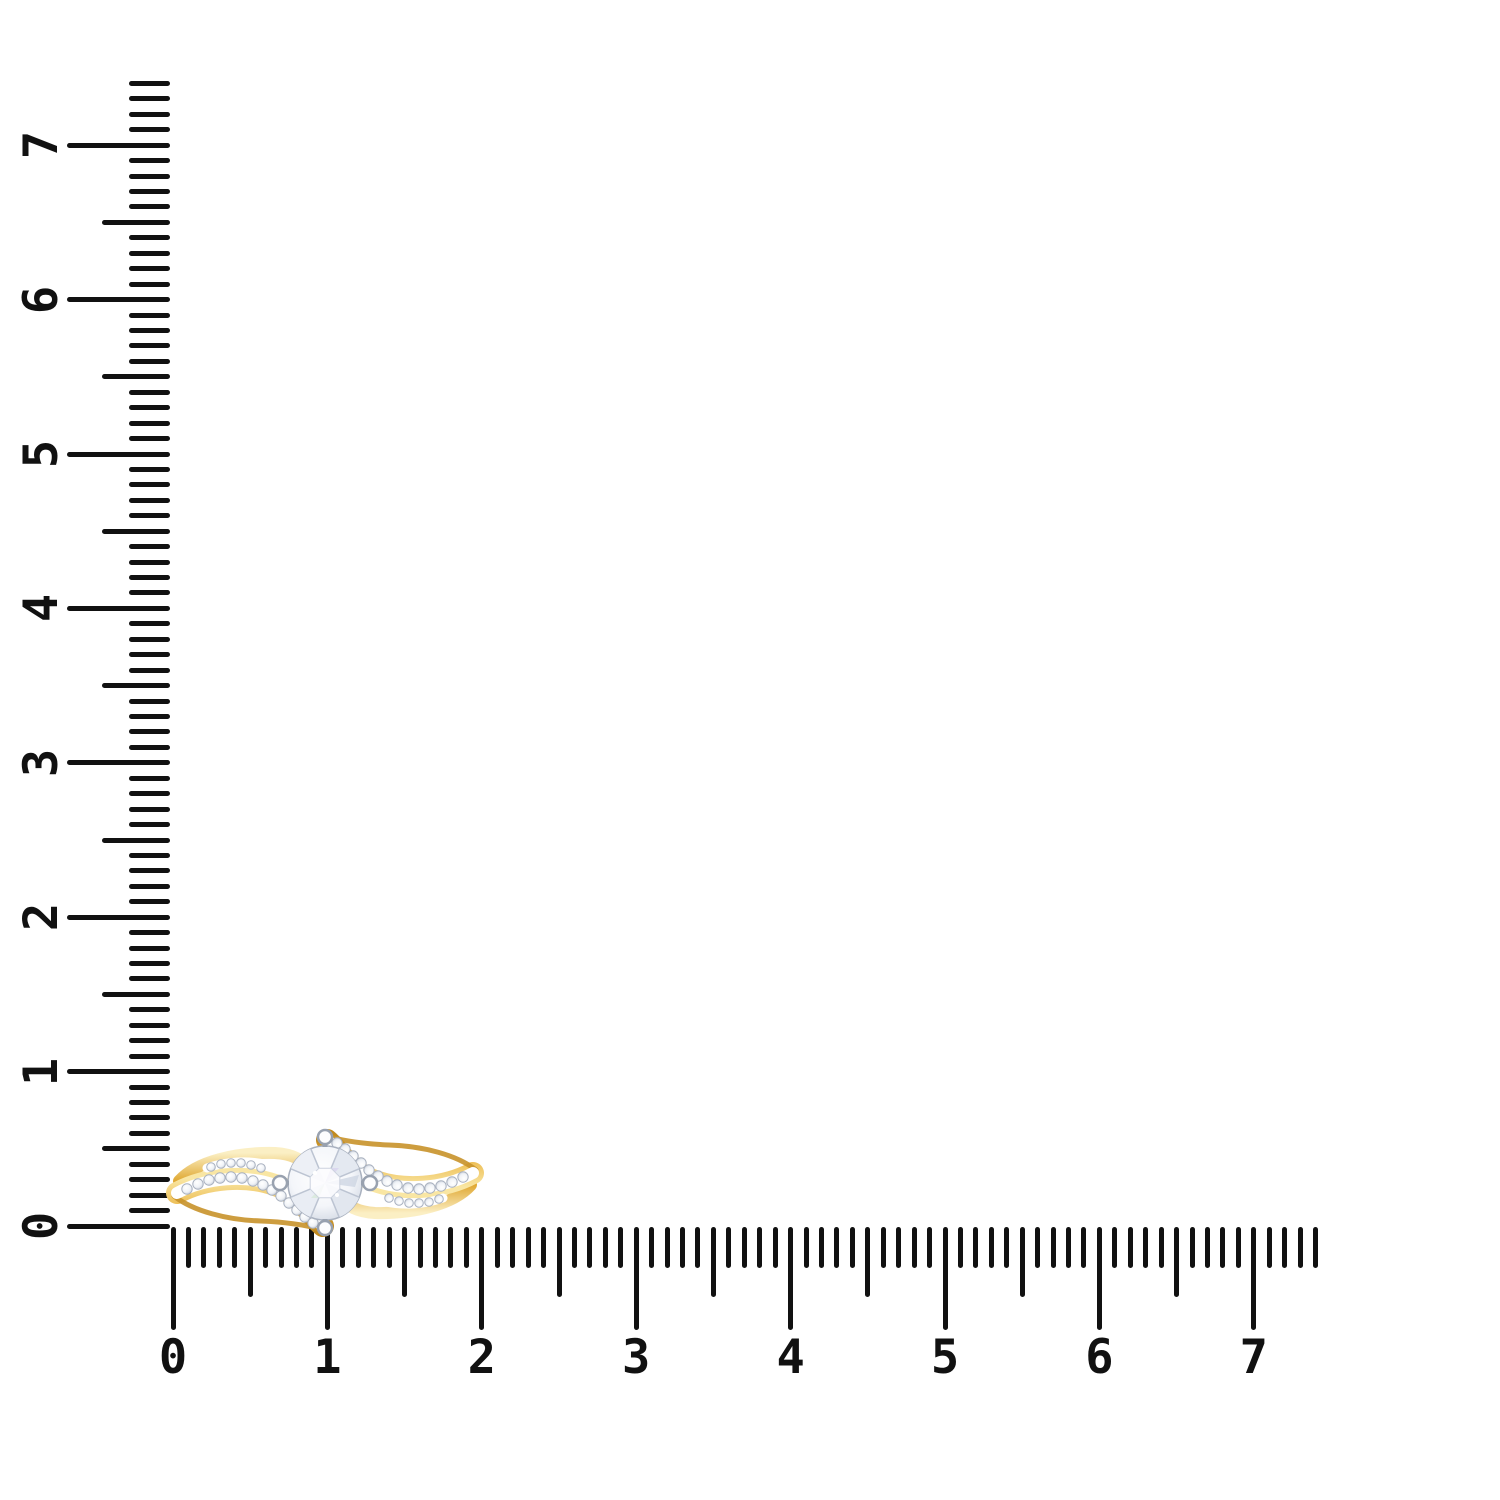 The height and width of the screenshot is (1500, 1500). What do you see at coordinates (325, 1228) in the screenshot?
I see `prong-south` at bounding box center [325, 1228].